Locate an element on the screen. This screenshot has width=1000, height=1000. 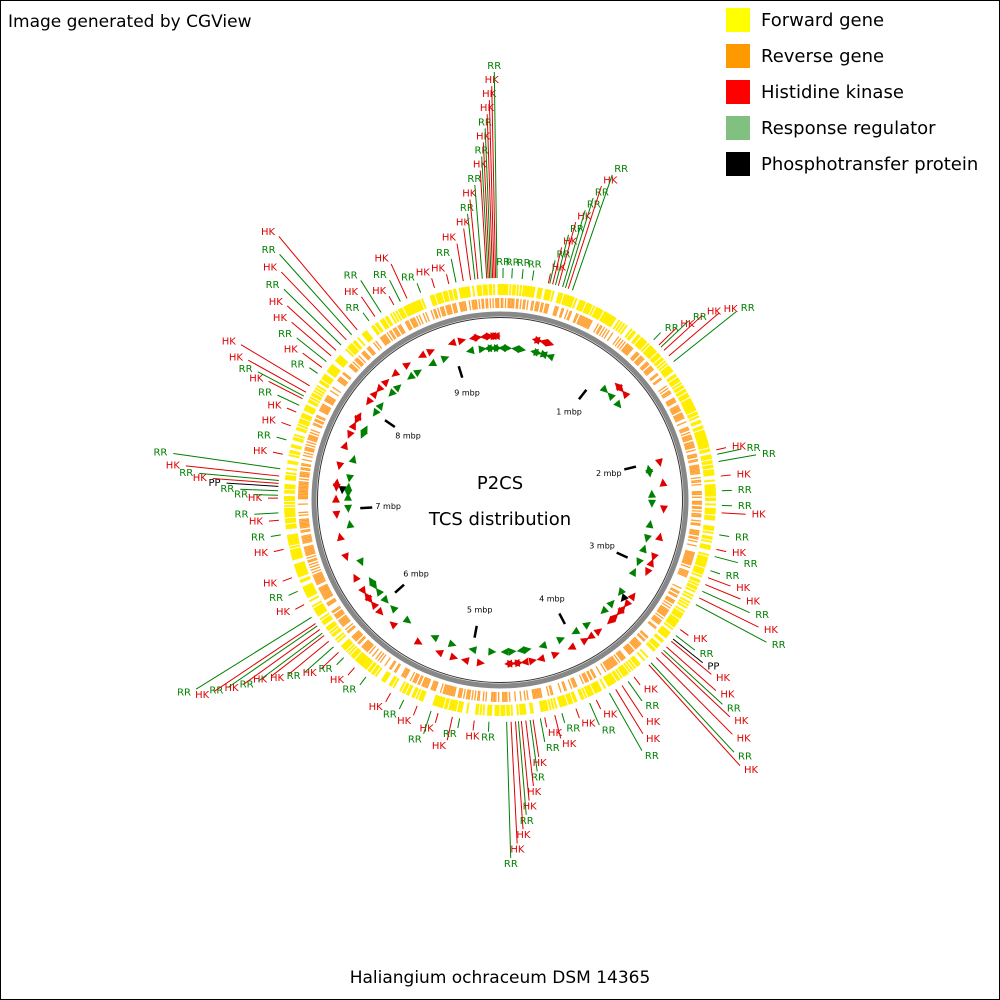
legend-swatch is located at coordinates (738, 56).